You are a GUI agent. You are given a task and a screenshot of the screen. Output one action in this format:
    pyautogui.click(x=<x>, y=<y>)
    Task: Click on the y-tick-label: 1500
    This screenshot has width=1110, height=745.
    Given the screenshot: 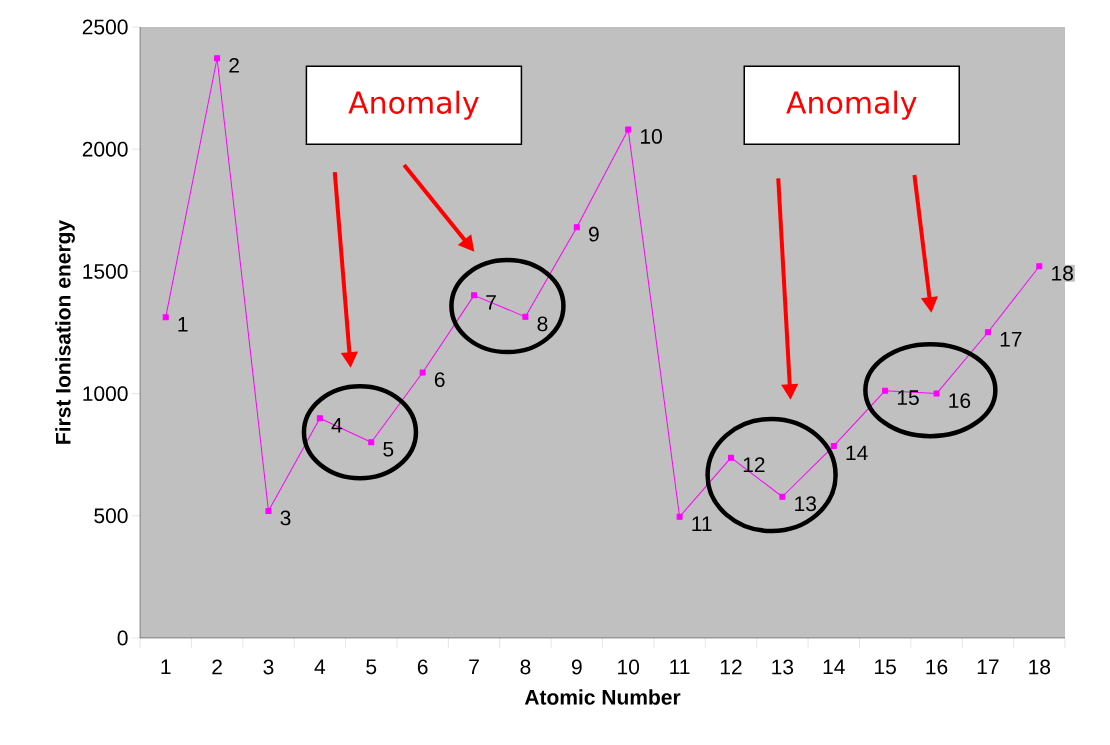 What is the action you would take?
    pyautogui.click(x=105, y=271)
    